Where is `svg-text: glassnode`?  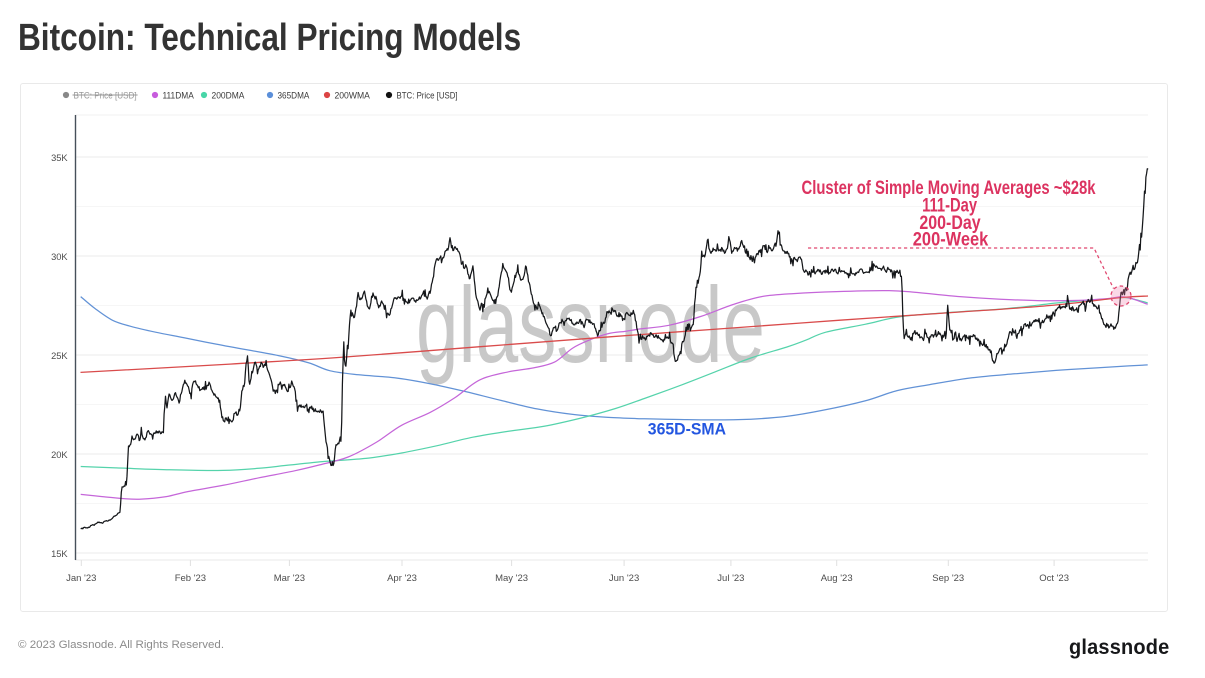 svg-text: glassnode is located at coordinates (590, 324).